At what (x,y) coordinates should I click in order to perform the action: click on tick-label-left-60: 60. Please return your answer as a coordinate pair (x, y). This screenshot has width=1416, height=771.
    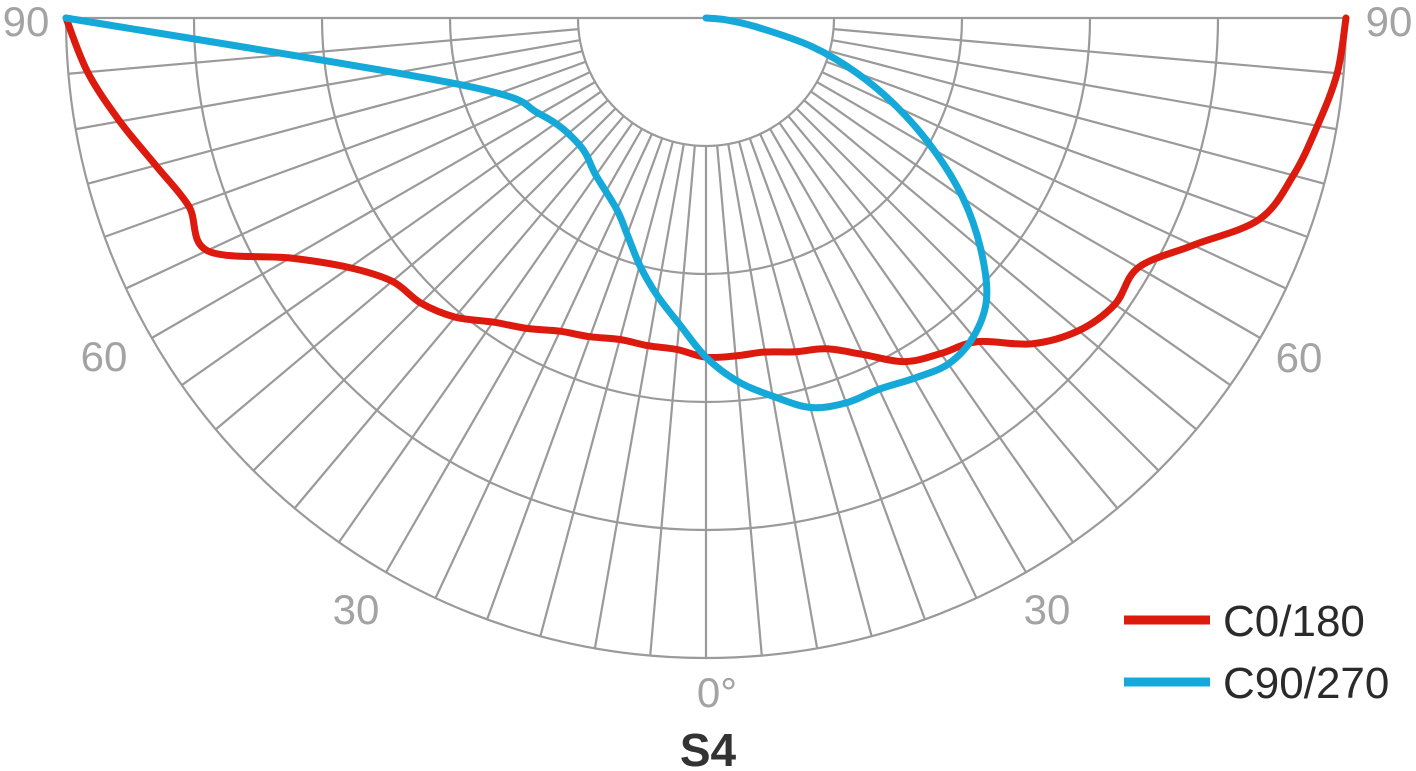
    Looking at the image, I should click on (104, 356).